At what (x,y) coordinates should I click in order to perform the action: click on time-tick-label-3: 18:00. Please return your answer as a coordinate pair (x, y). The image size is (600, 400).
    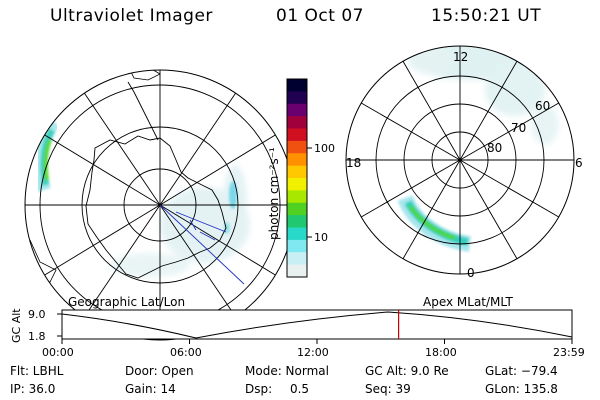
    Looking at the image, I should click on (441, 352).